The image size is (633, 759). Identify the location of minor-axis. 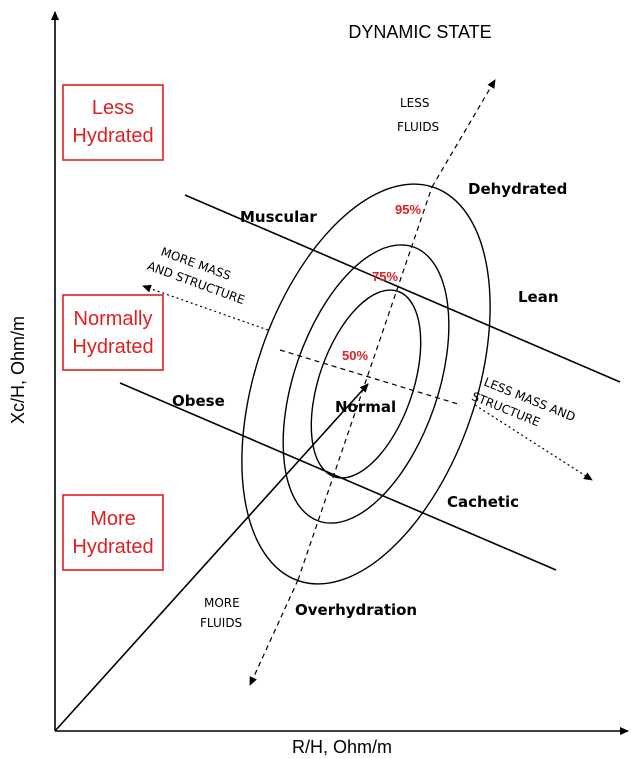
(369, 377).